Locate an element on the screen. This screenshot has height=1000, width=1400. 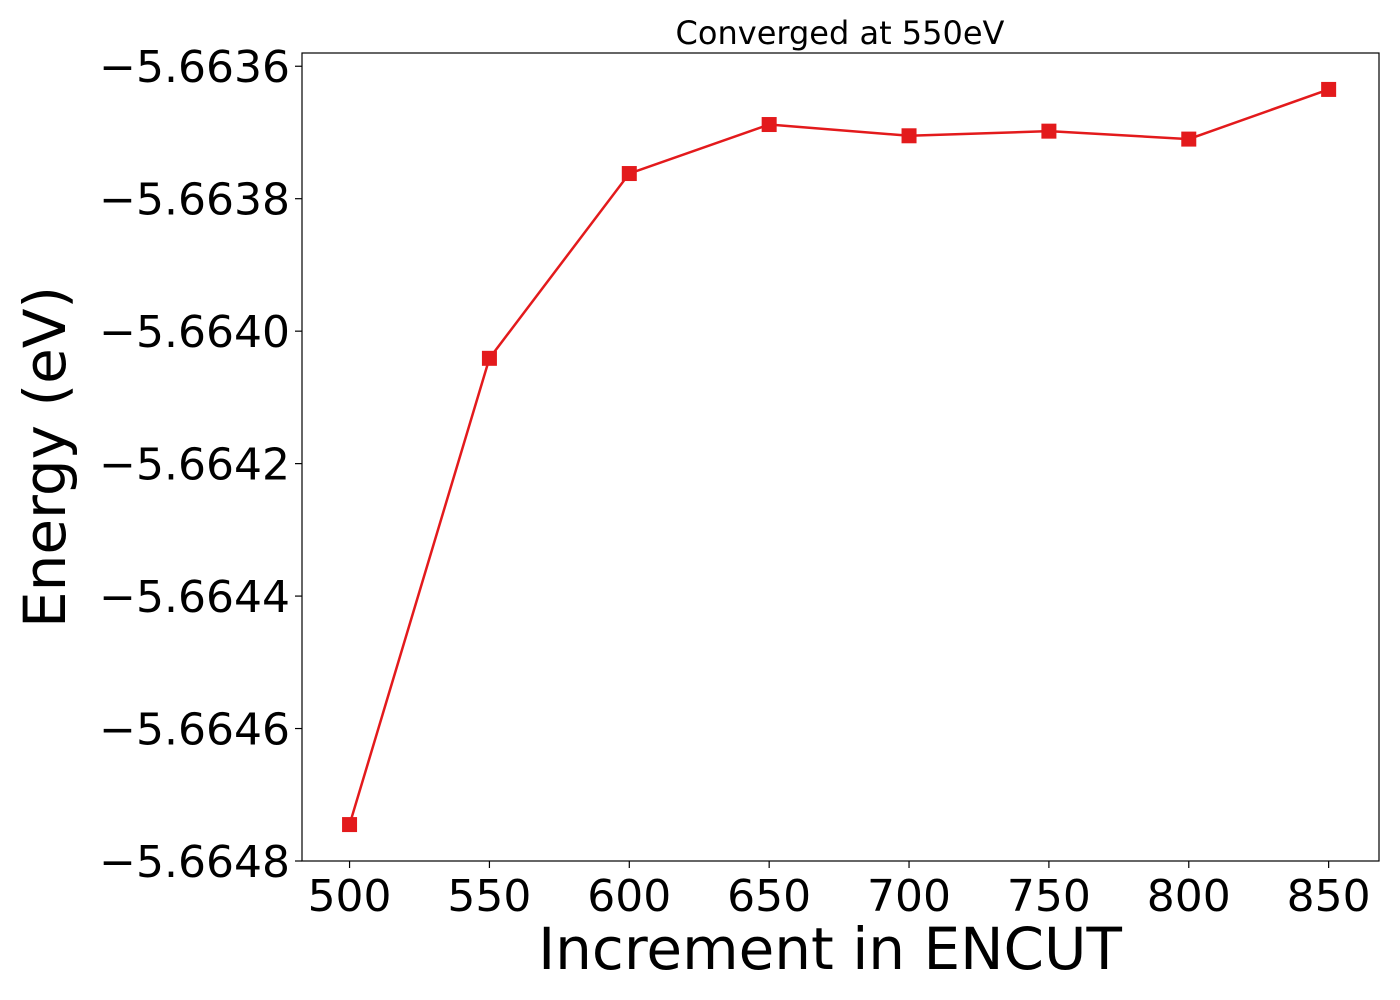
y-tick-label: −5.6644 is located at coordinates (194, 597).